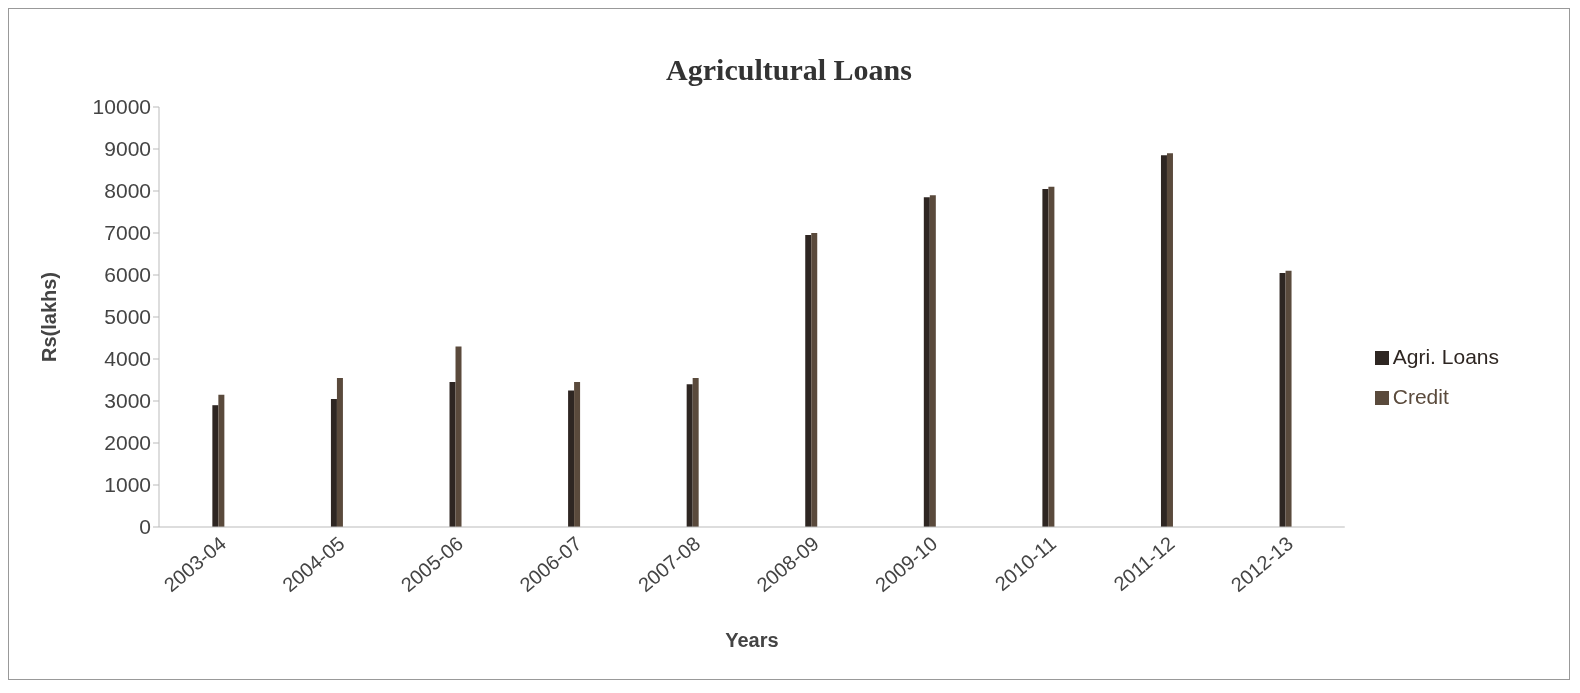  What do you see at coordinates (789, 70) in the screenshot?
I see `chart-title: Agricultural Loans` at bounding box center [789, 70].